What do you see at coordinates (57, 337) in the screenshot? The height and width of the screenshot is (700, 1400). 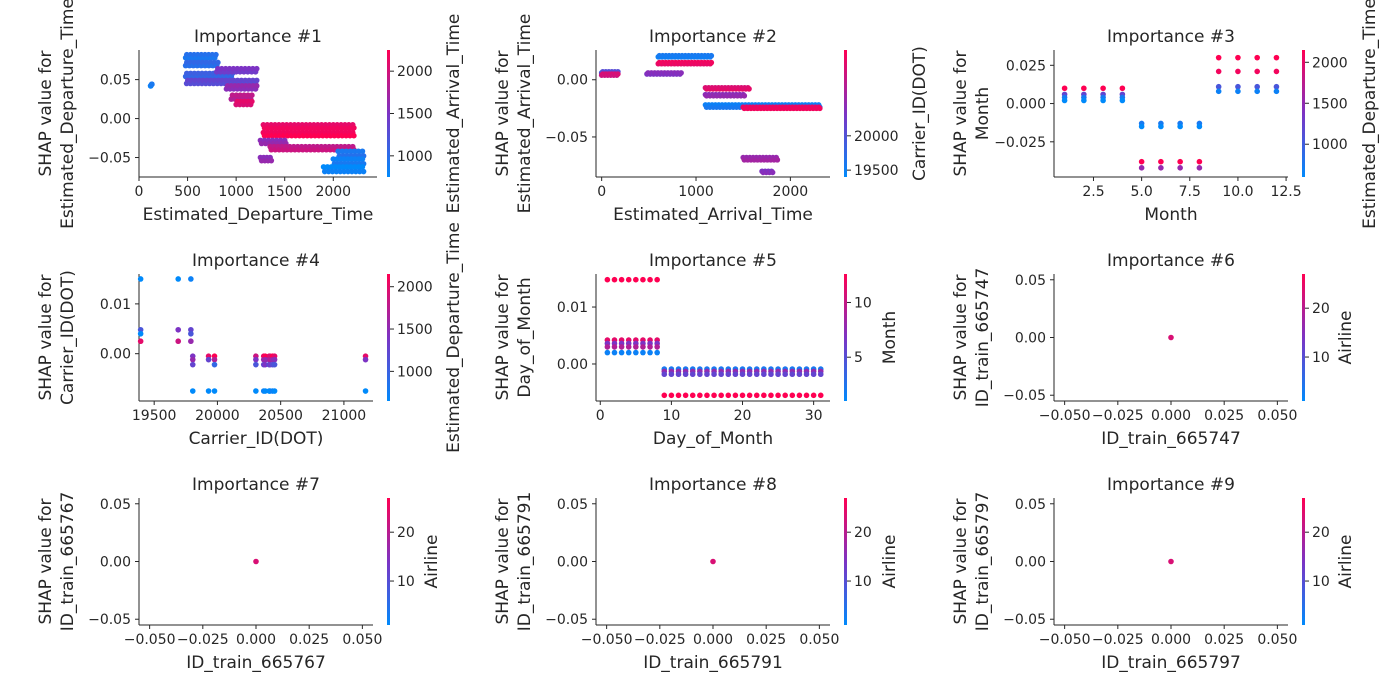 I see `y-axis-label: SHAP value for Carrier_ID(DOT)` at bounding box center [57, 337].